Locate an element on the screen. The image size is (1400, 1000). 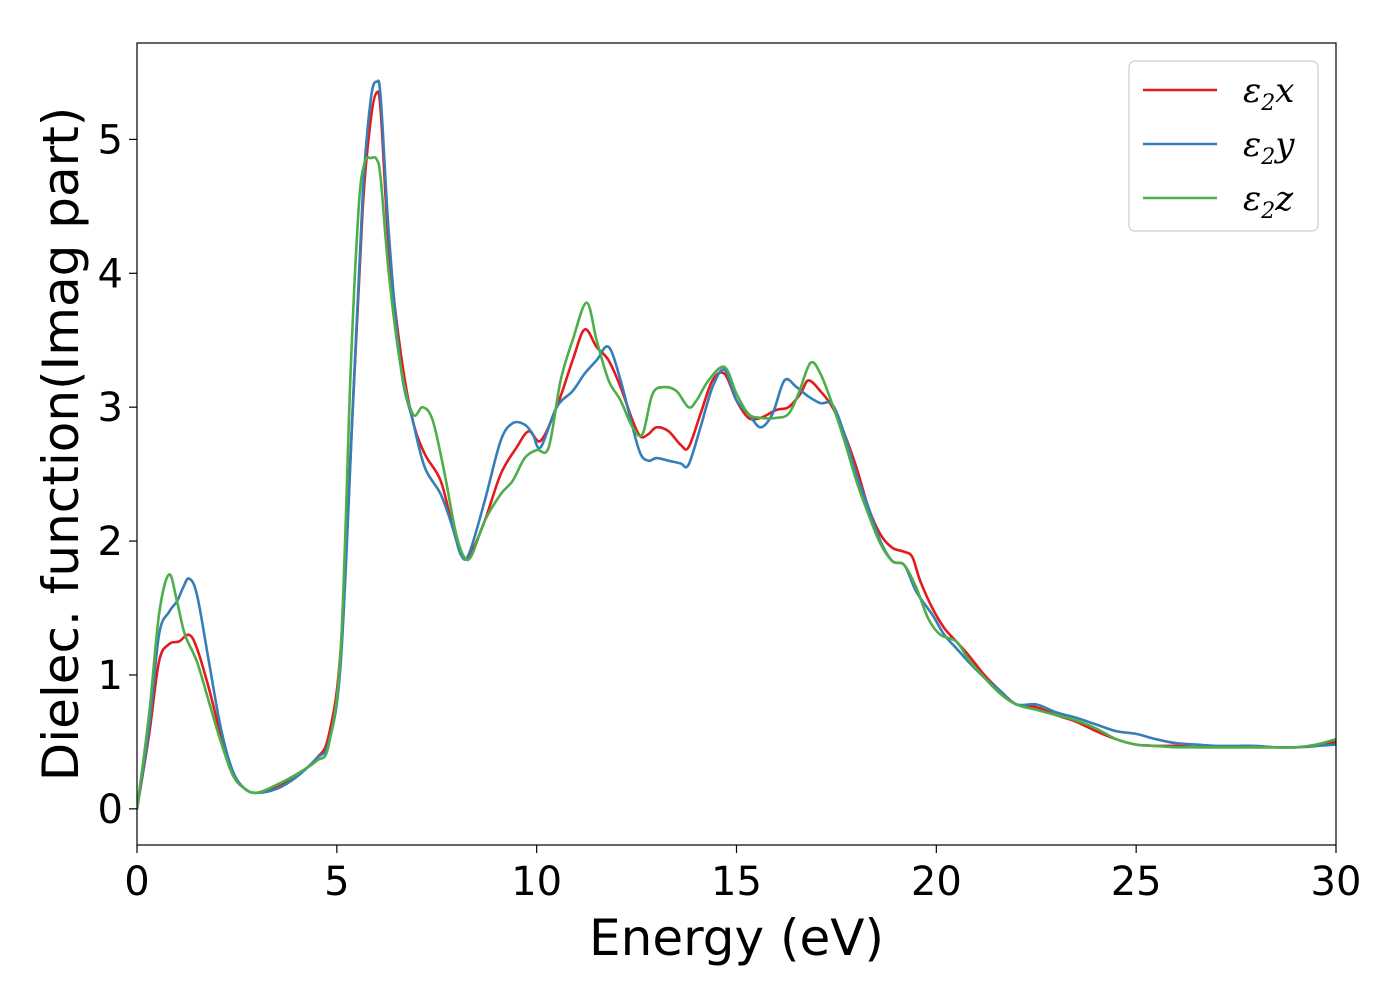
x-tick-label: 20 is located at coordinates (936, 882).